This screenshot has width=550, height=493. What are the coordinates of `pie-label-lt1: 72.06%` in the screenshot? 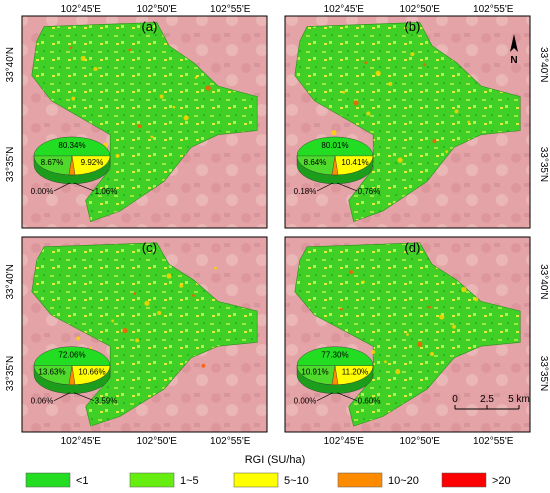 It's located at (71, 355).